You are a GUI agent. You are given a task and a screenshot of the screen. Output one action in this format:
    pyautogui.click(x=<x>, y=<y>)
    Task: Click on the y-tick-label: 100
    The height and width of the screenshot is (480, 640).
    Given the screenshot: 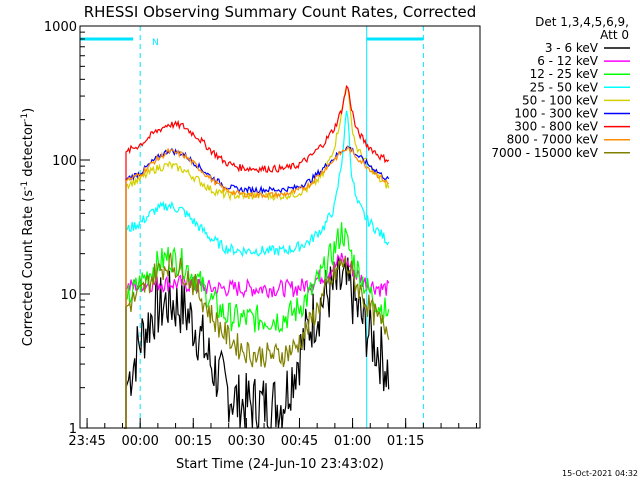 What is the action you would take?
    pyautogui.click(x=64, y=161)
    